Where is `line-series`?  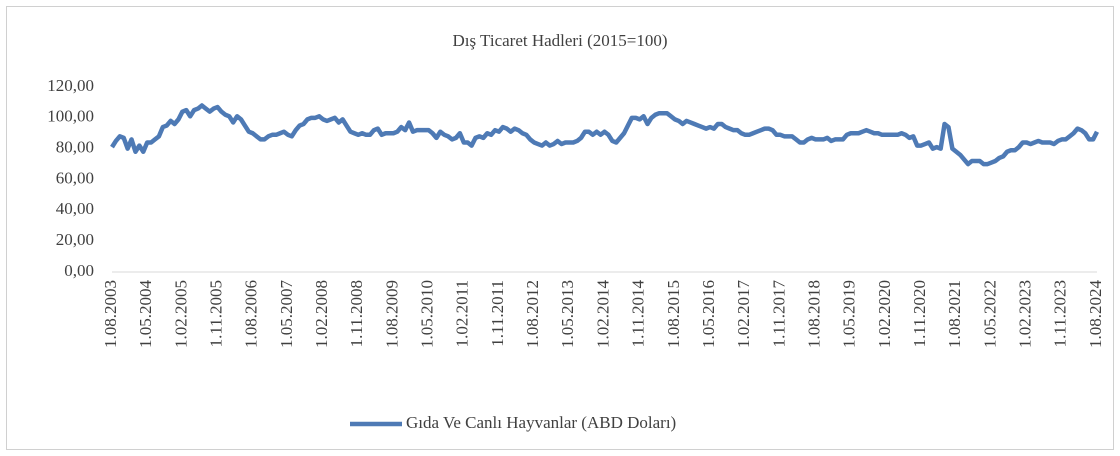
line-series is located at coordinates (605, 135).